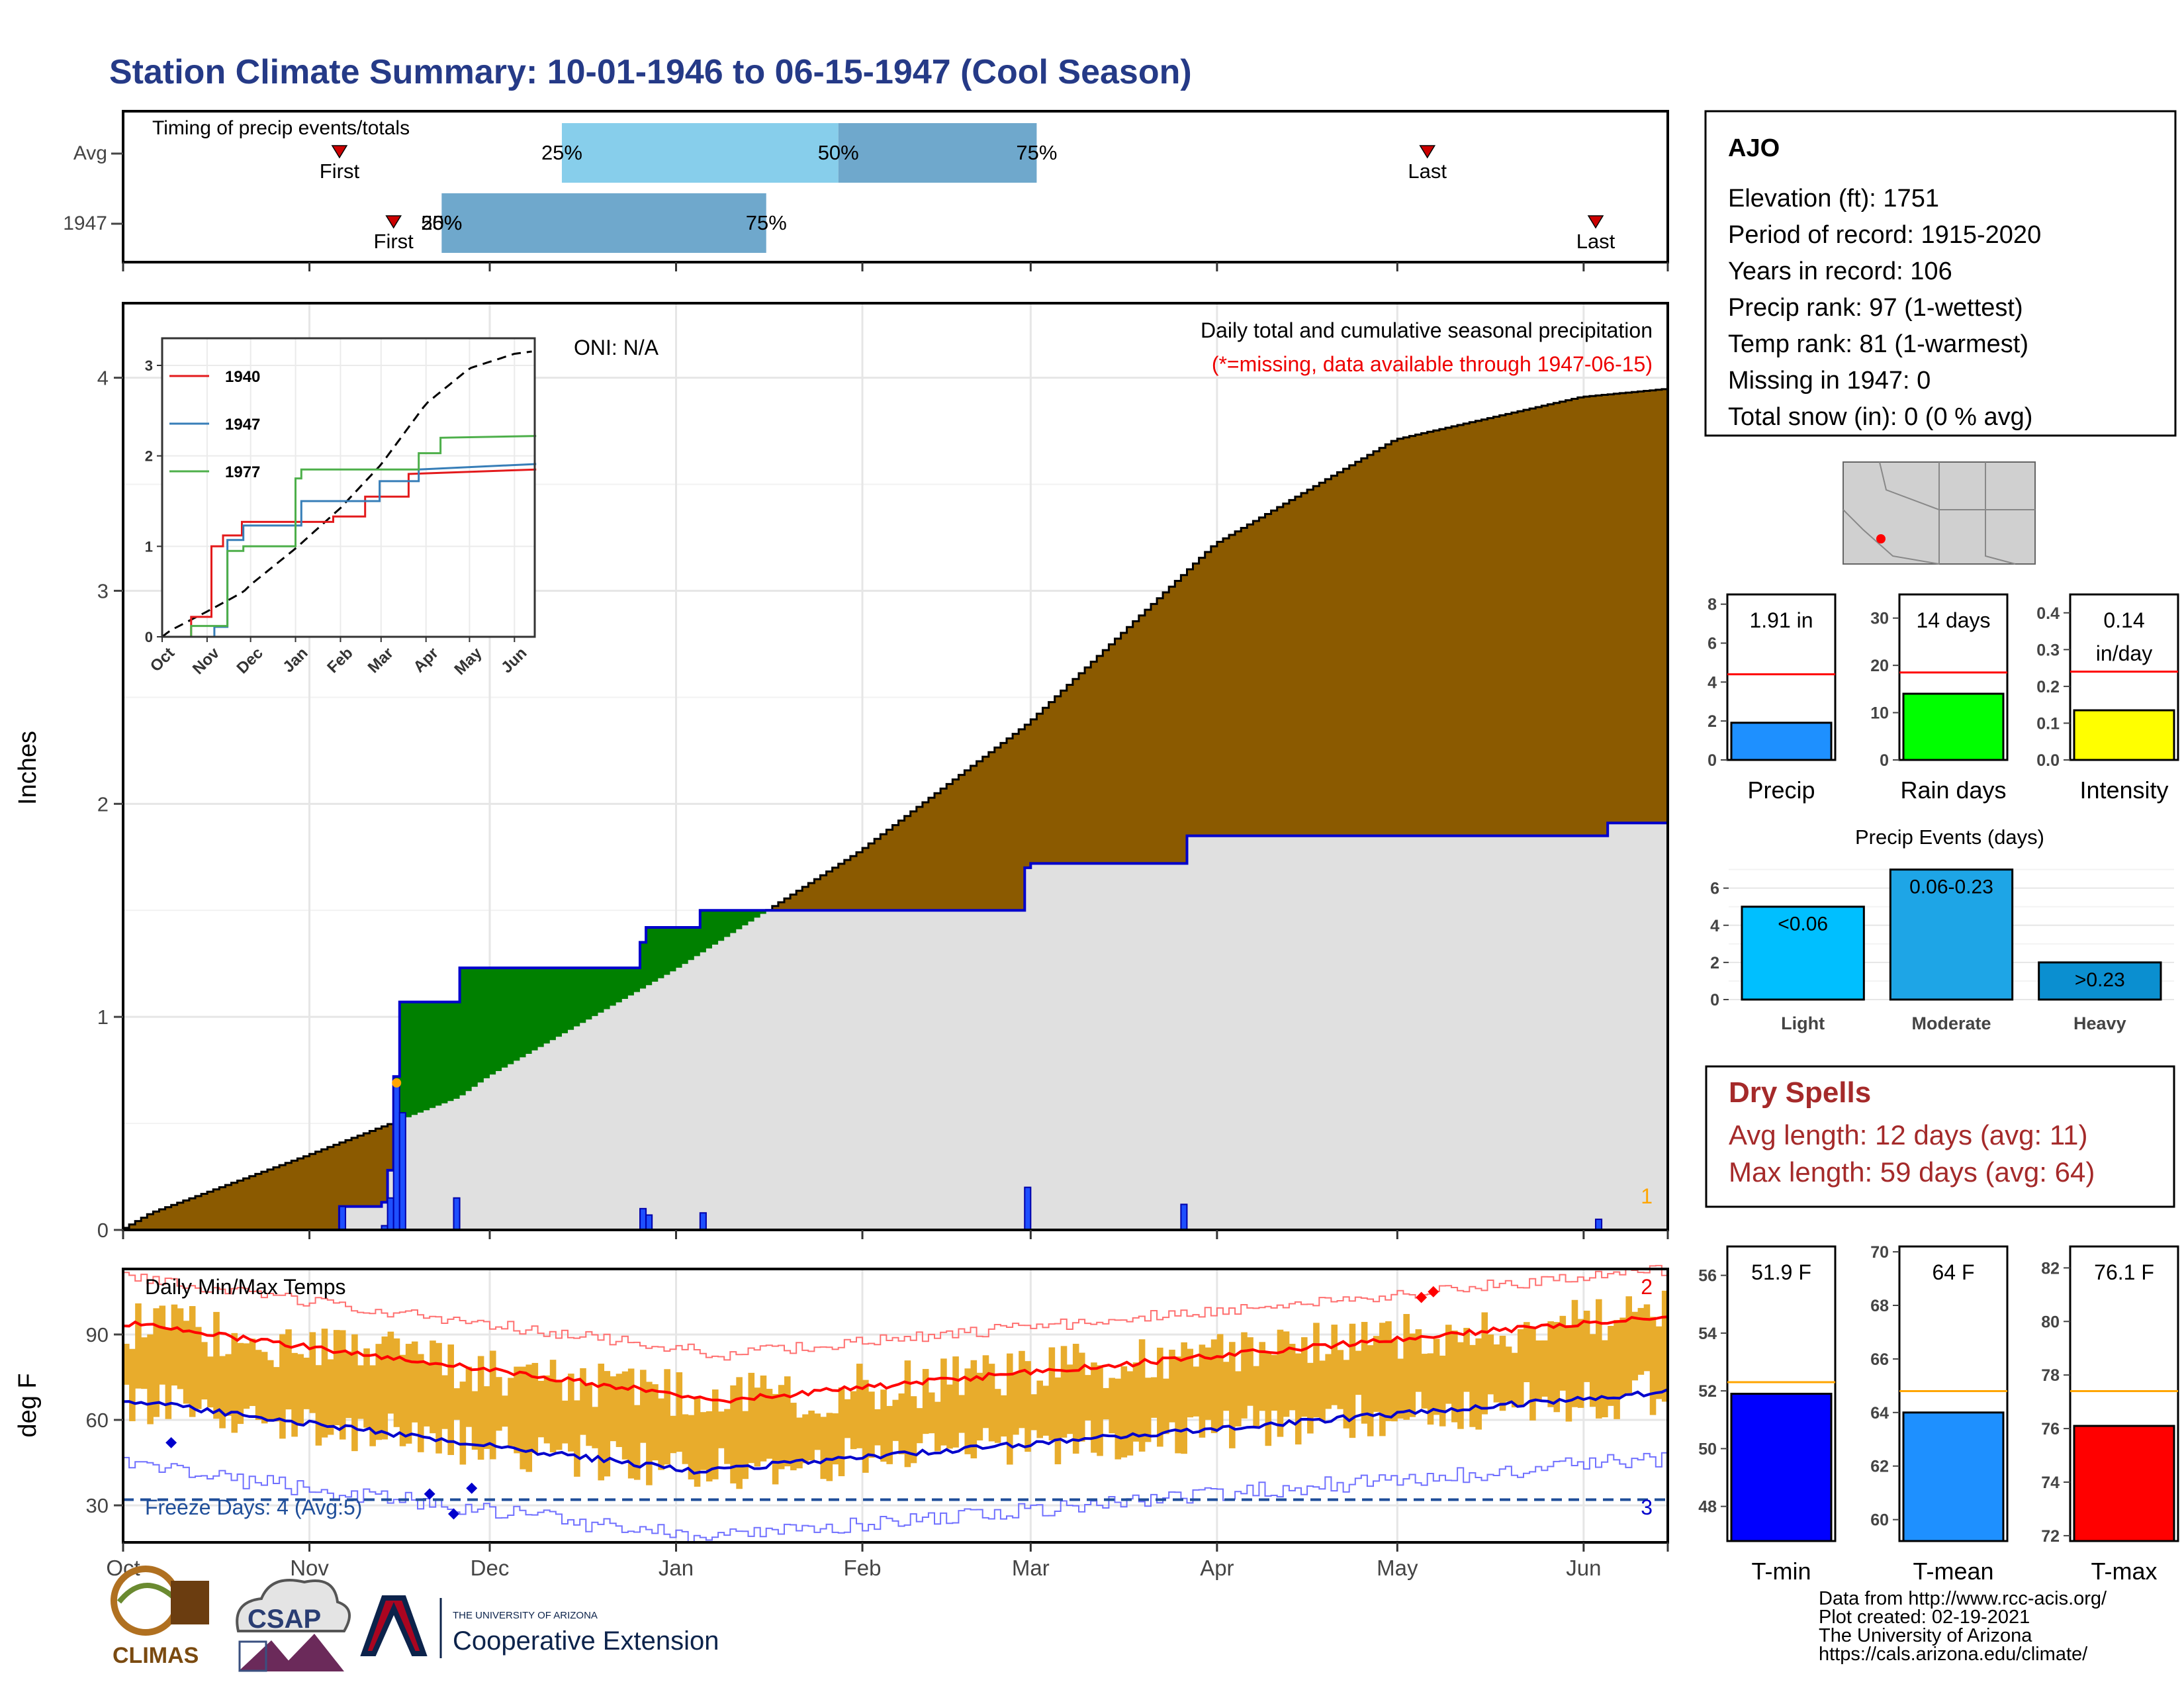 This screenshot has height=1688, width=2184. I want to click on station-line-snow: Total snow (in): 0 (0 % avg), so click(1880, 417).